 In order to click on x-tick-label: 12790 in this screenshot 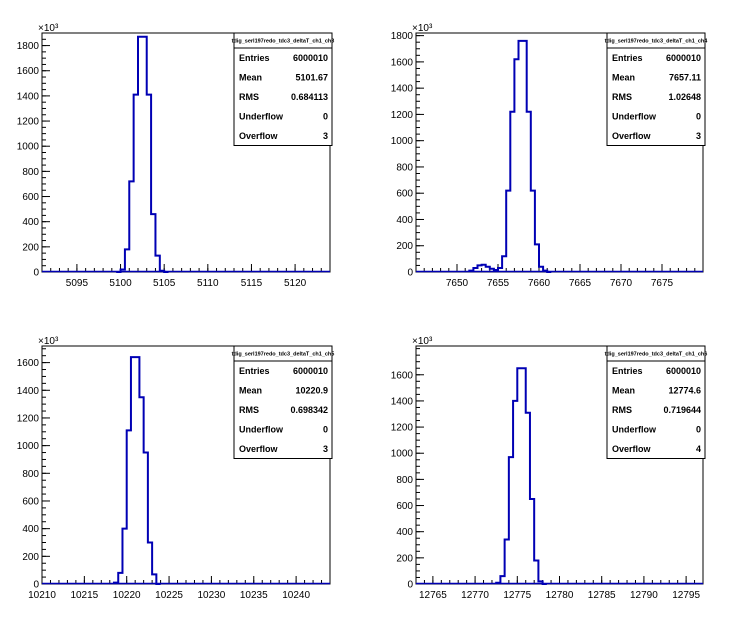, I will do `click(644, 595)`.